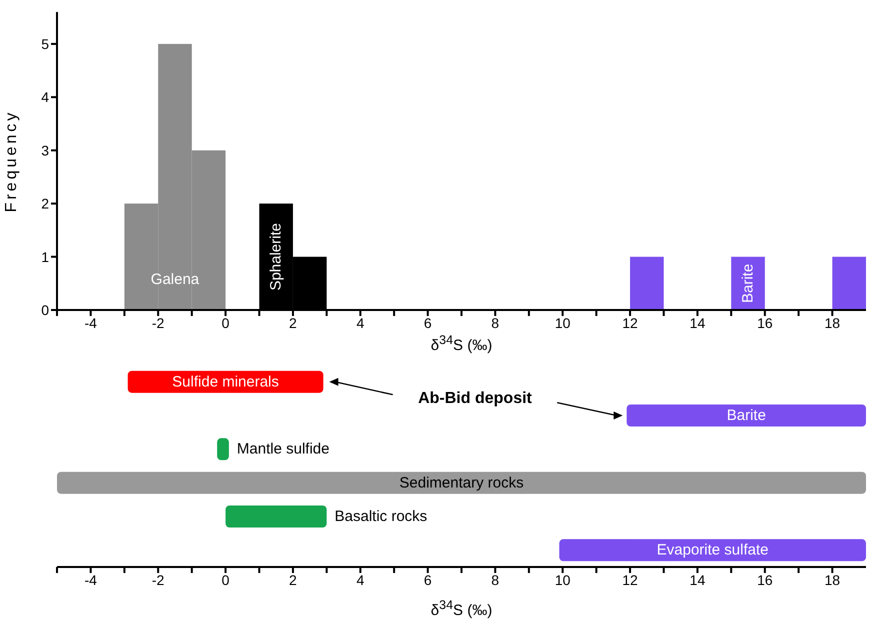 The image size is (874, 622). I want to click on y-tick-label: Evaporite sulfate, so click(712, 550).